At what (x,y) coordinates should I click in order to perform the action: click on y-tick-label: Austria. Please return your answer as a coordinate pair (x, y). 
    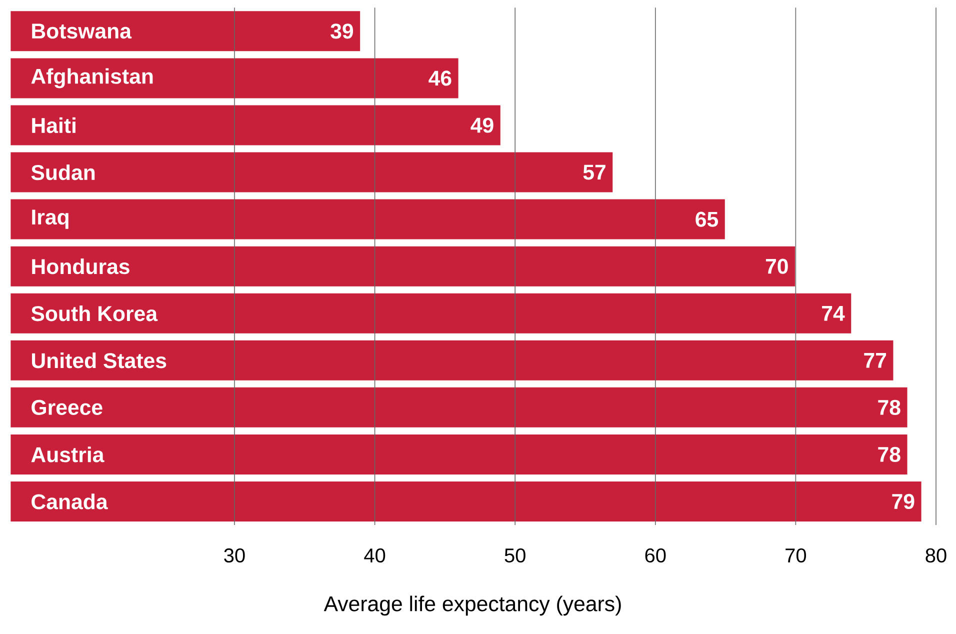
    Looking at the image, I should click on (67, 454).